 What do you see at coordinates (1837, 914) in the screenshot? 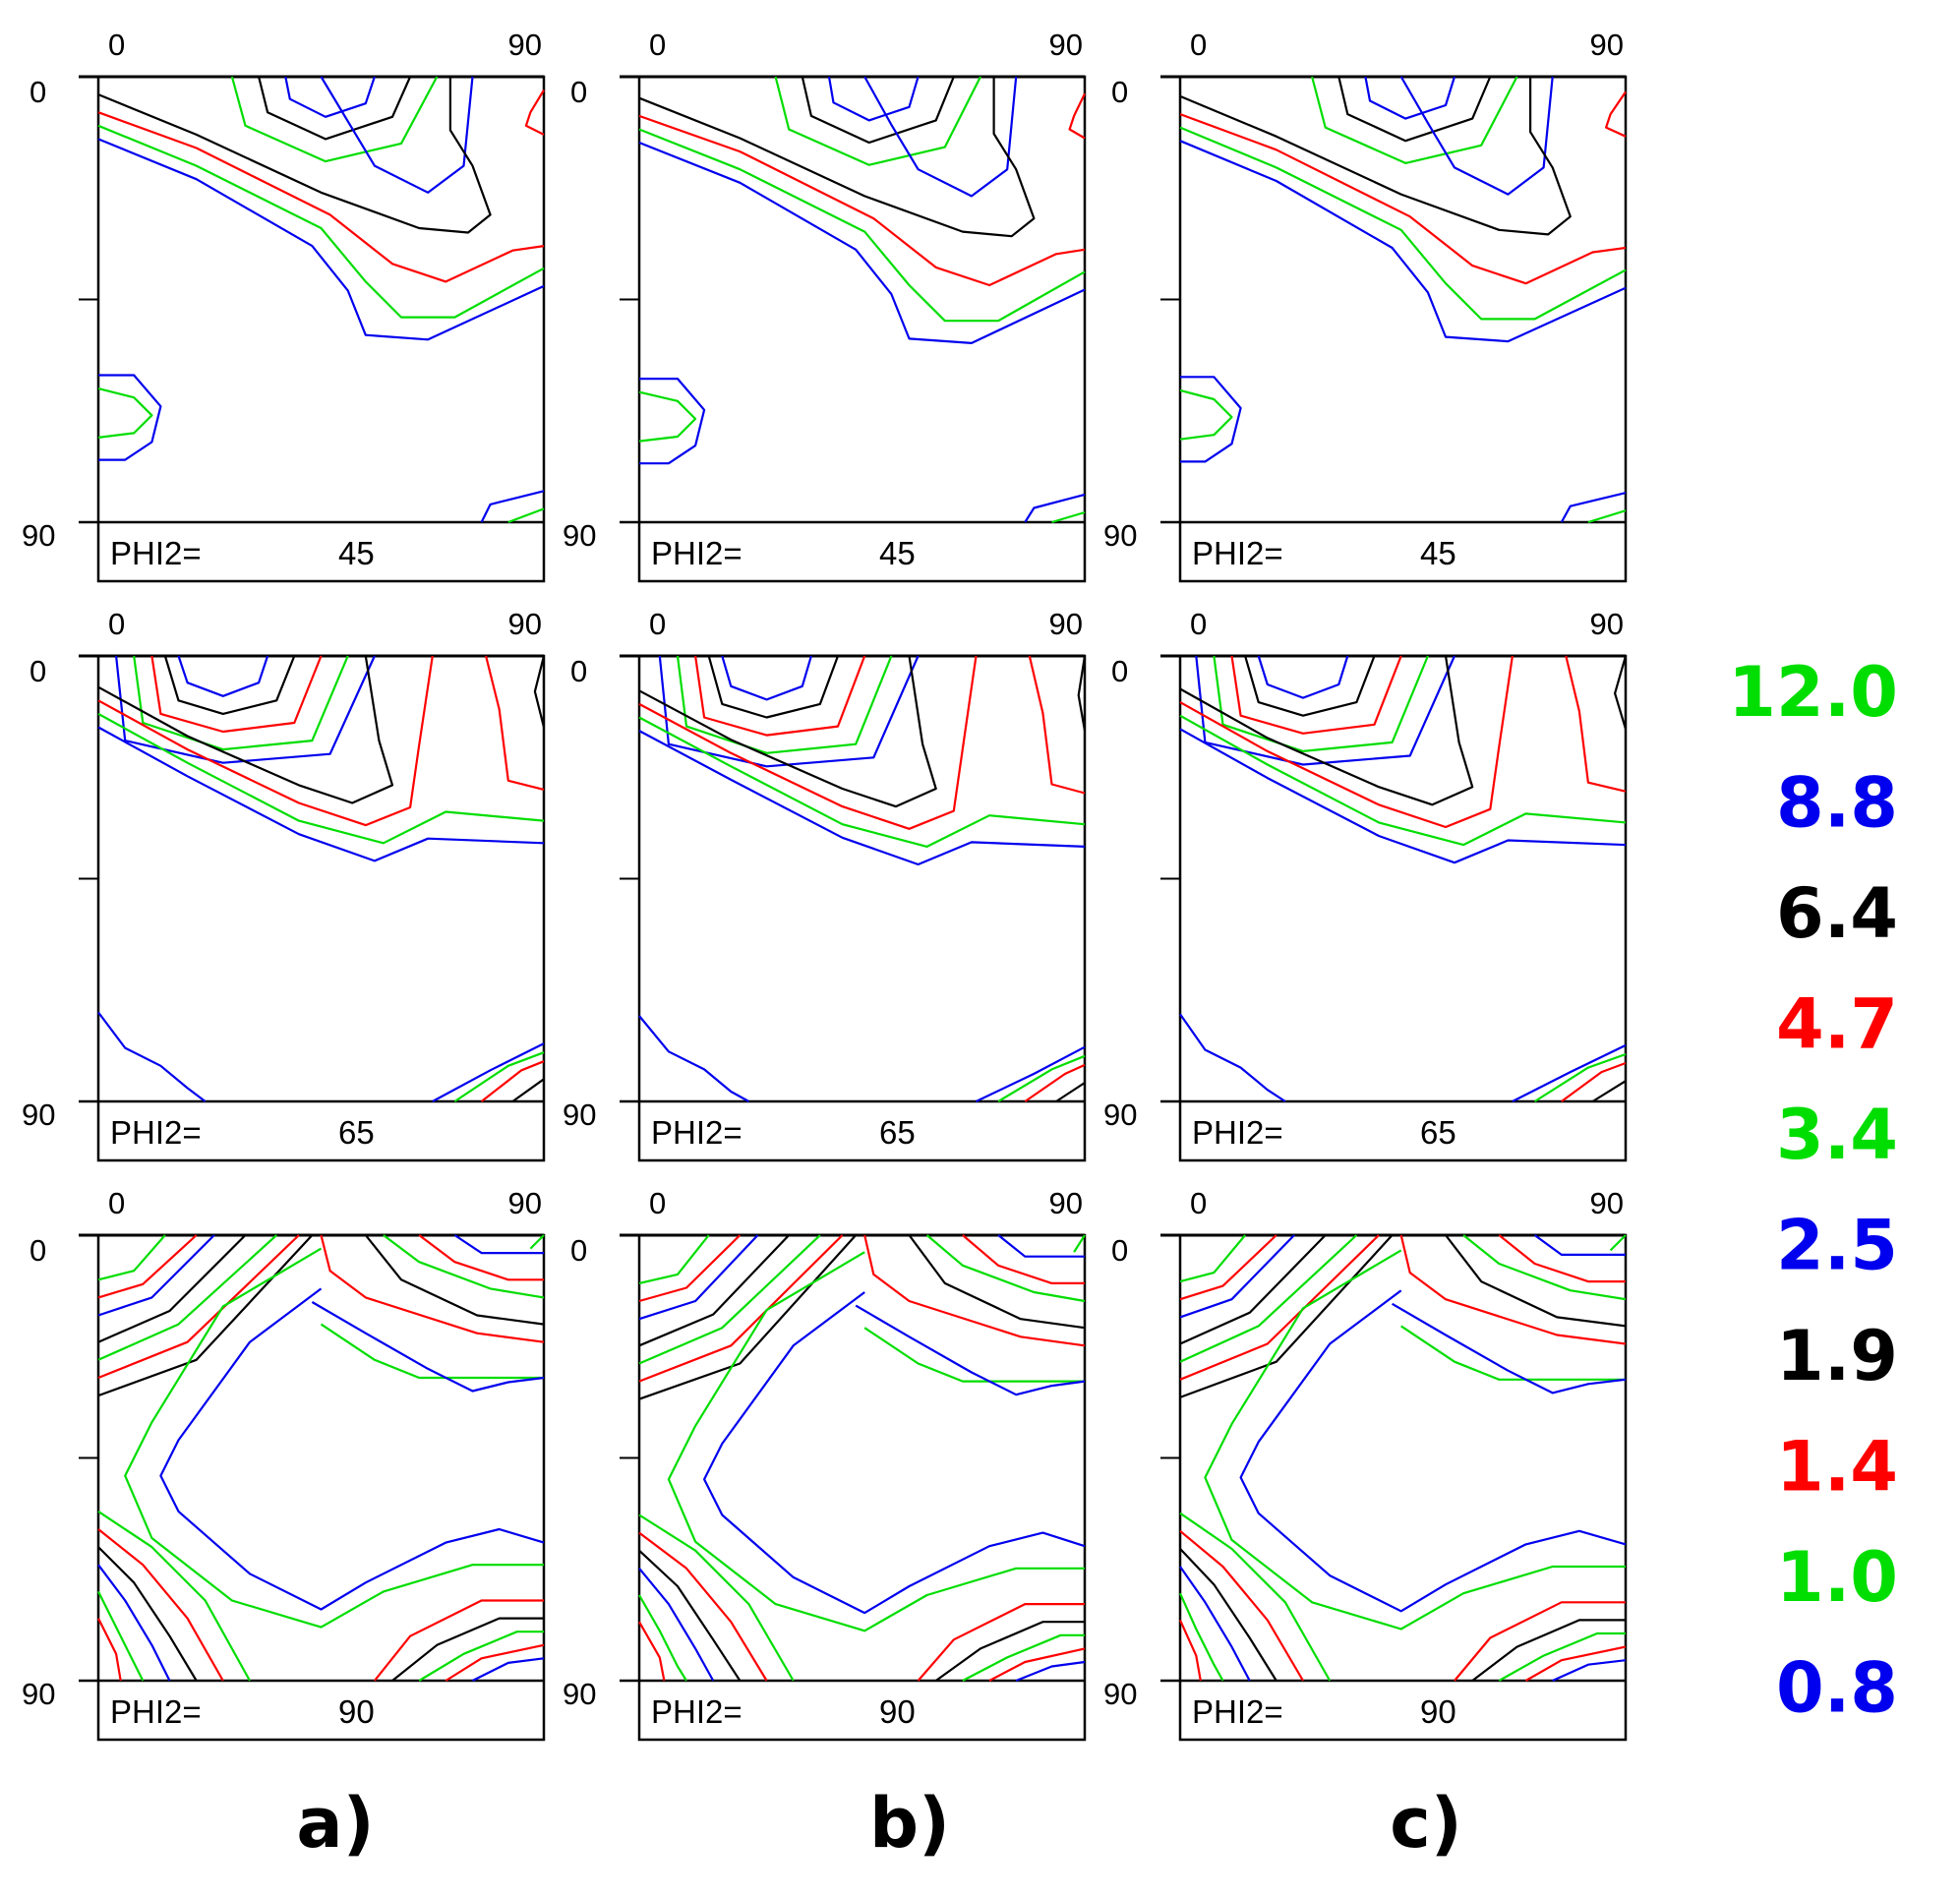
I see `legend-level-2: 6.4` at bounding box center [1837, 914].